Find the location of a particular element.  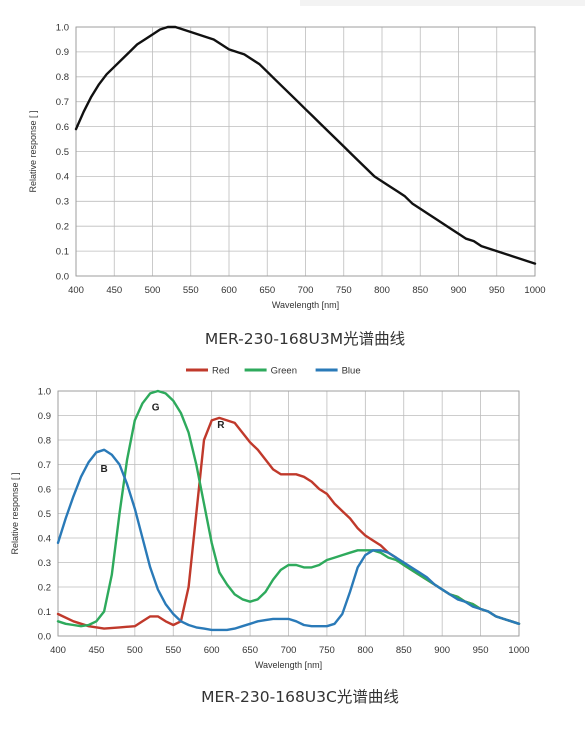

chart-caption-mono: MER-230-168U3M光谱曲线 is located at coordinates (305, 339).